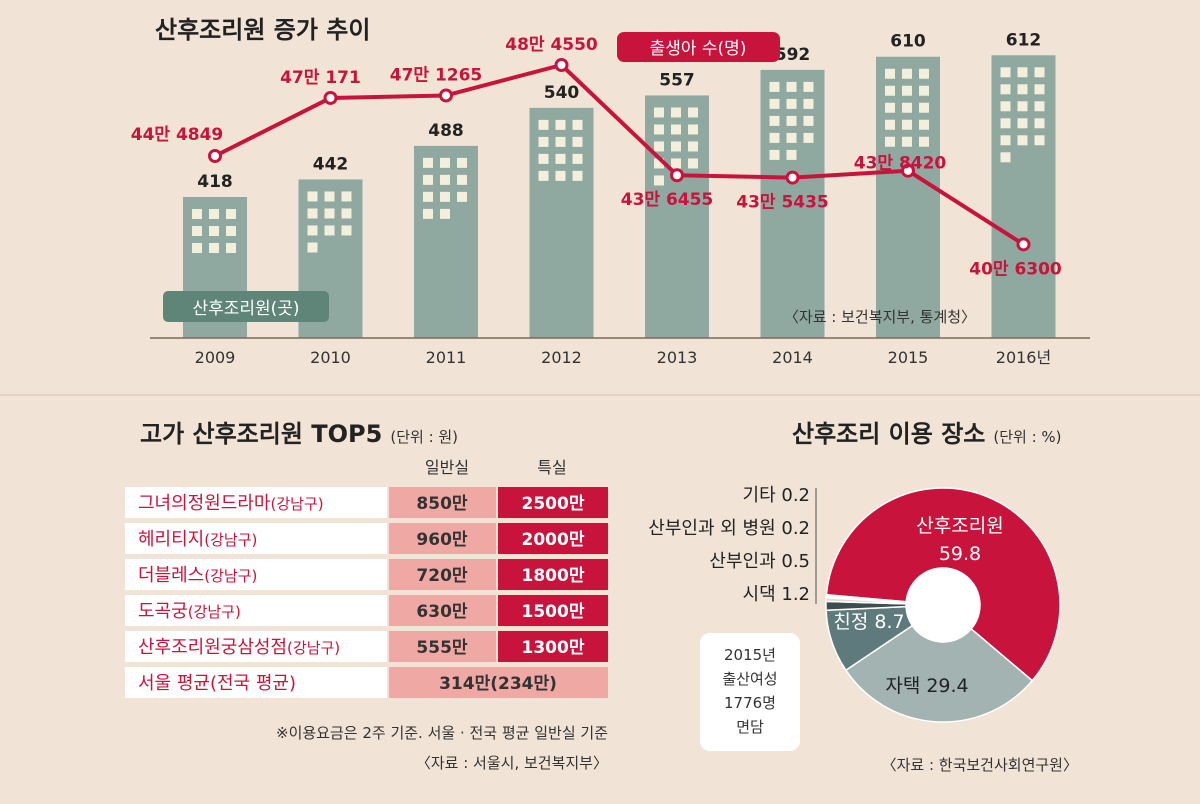  I want to click on row-name: 헤리티지(강남구), so click(197, 539).